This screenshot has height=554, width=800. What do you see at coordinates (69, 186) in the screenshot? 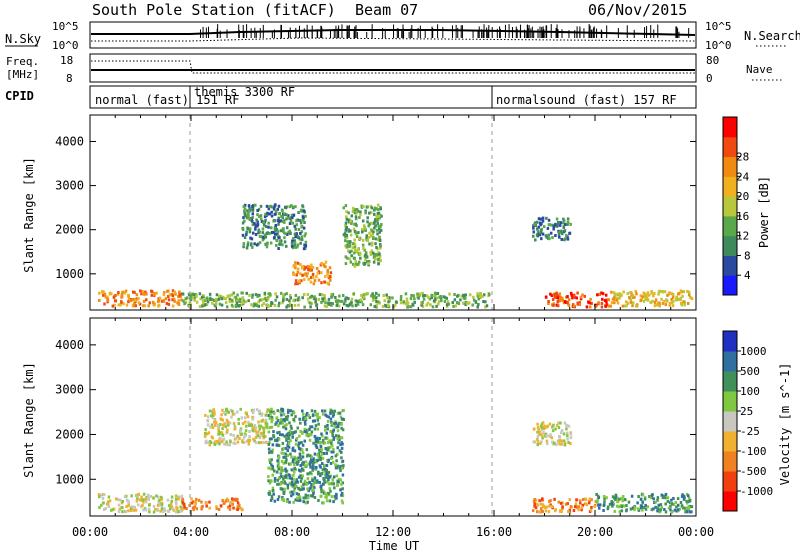
I see `y-tick-label: 3000` at bounding box center [69, 186].